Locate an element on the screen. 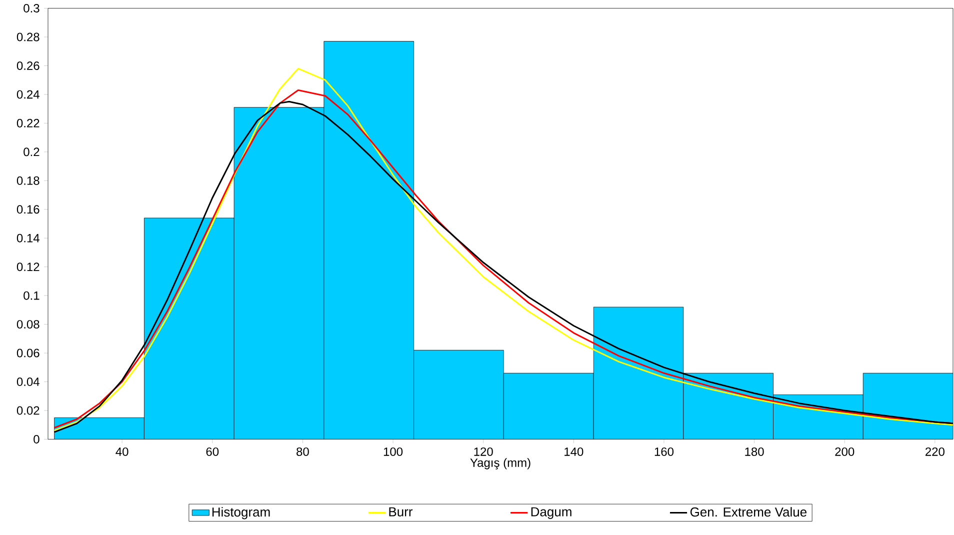 The height and width of the screenshot is (535, 954). x-tick-label: 40 is located at coordinates (122, 451).